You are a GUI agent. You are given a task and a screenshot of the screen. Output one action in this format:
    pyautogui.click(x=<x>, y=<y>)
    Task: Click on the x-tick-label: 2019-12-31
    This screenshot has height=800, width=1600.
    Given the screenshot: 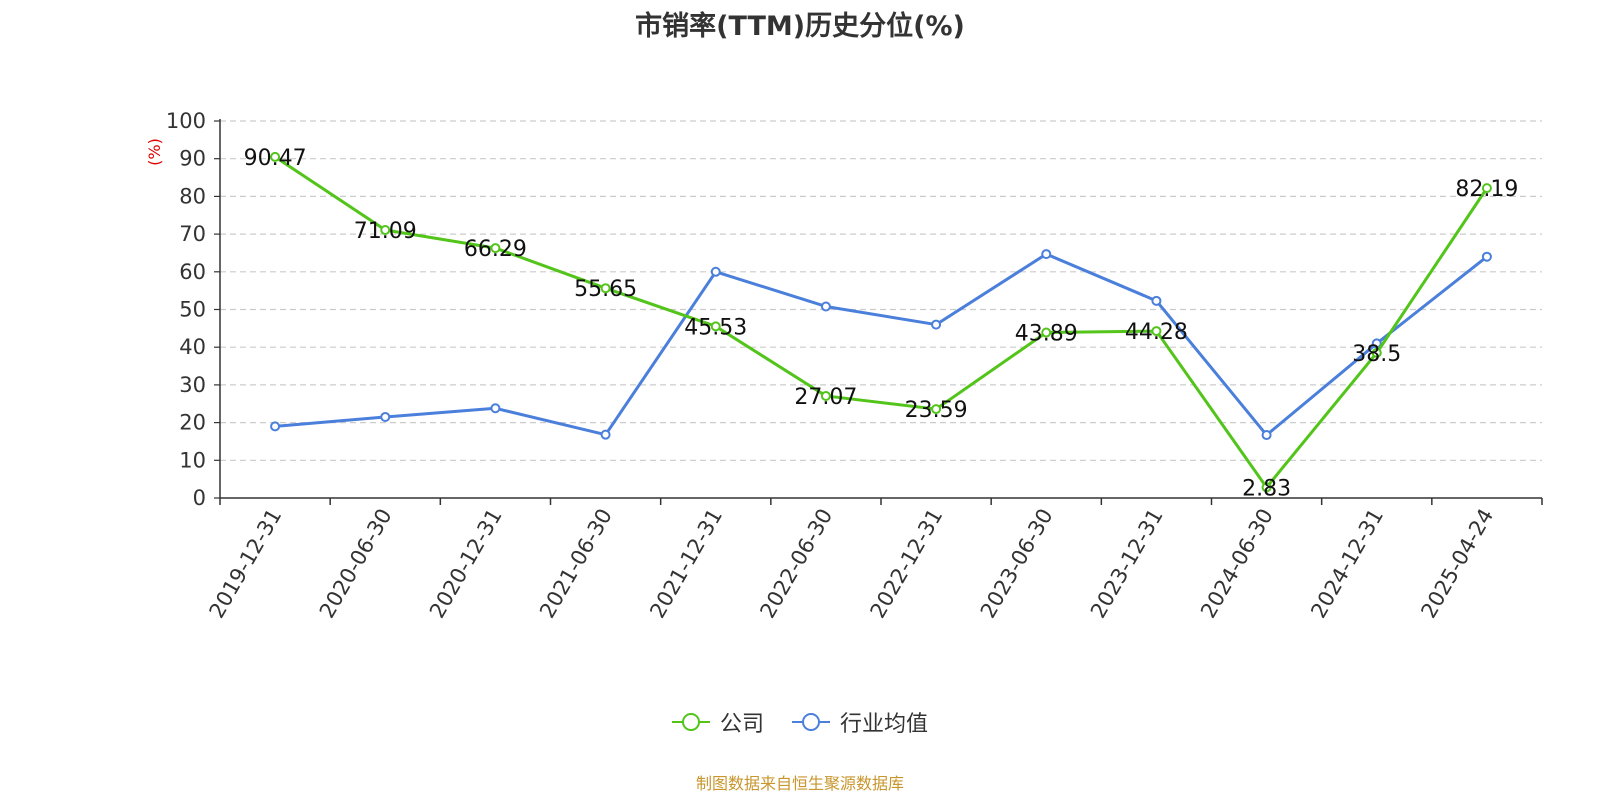 What is the action you would take?
    pyautogui.click(x=246, y=564)
    